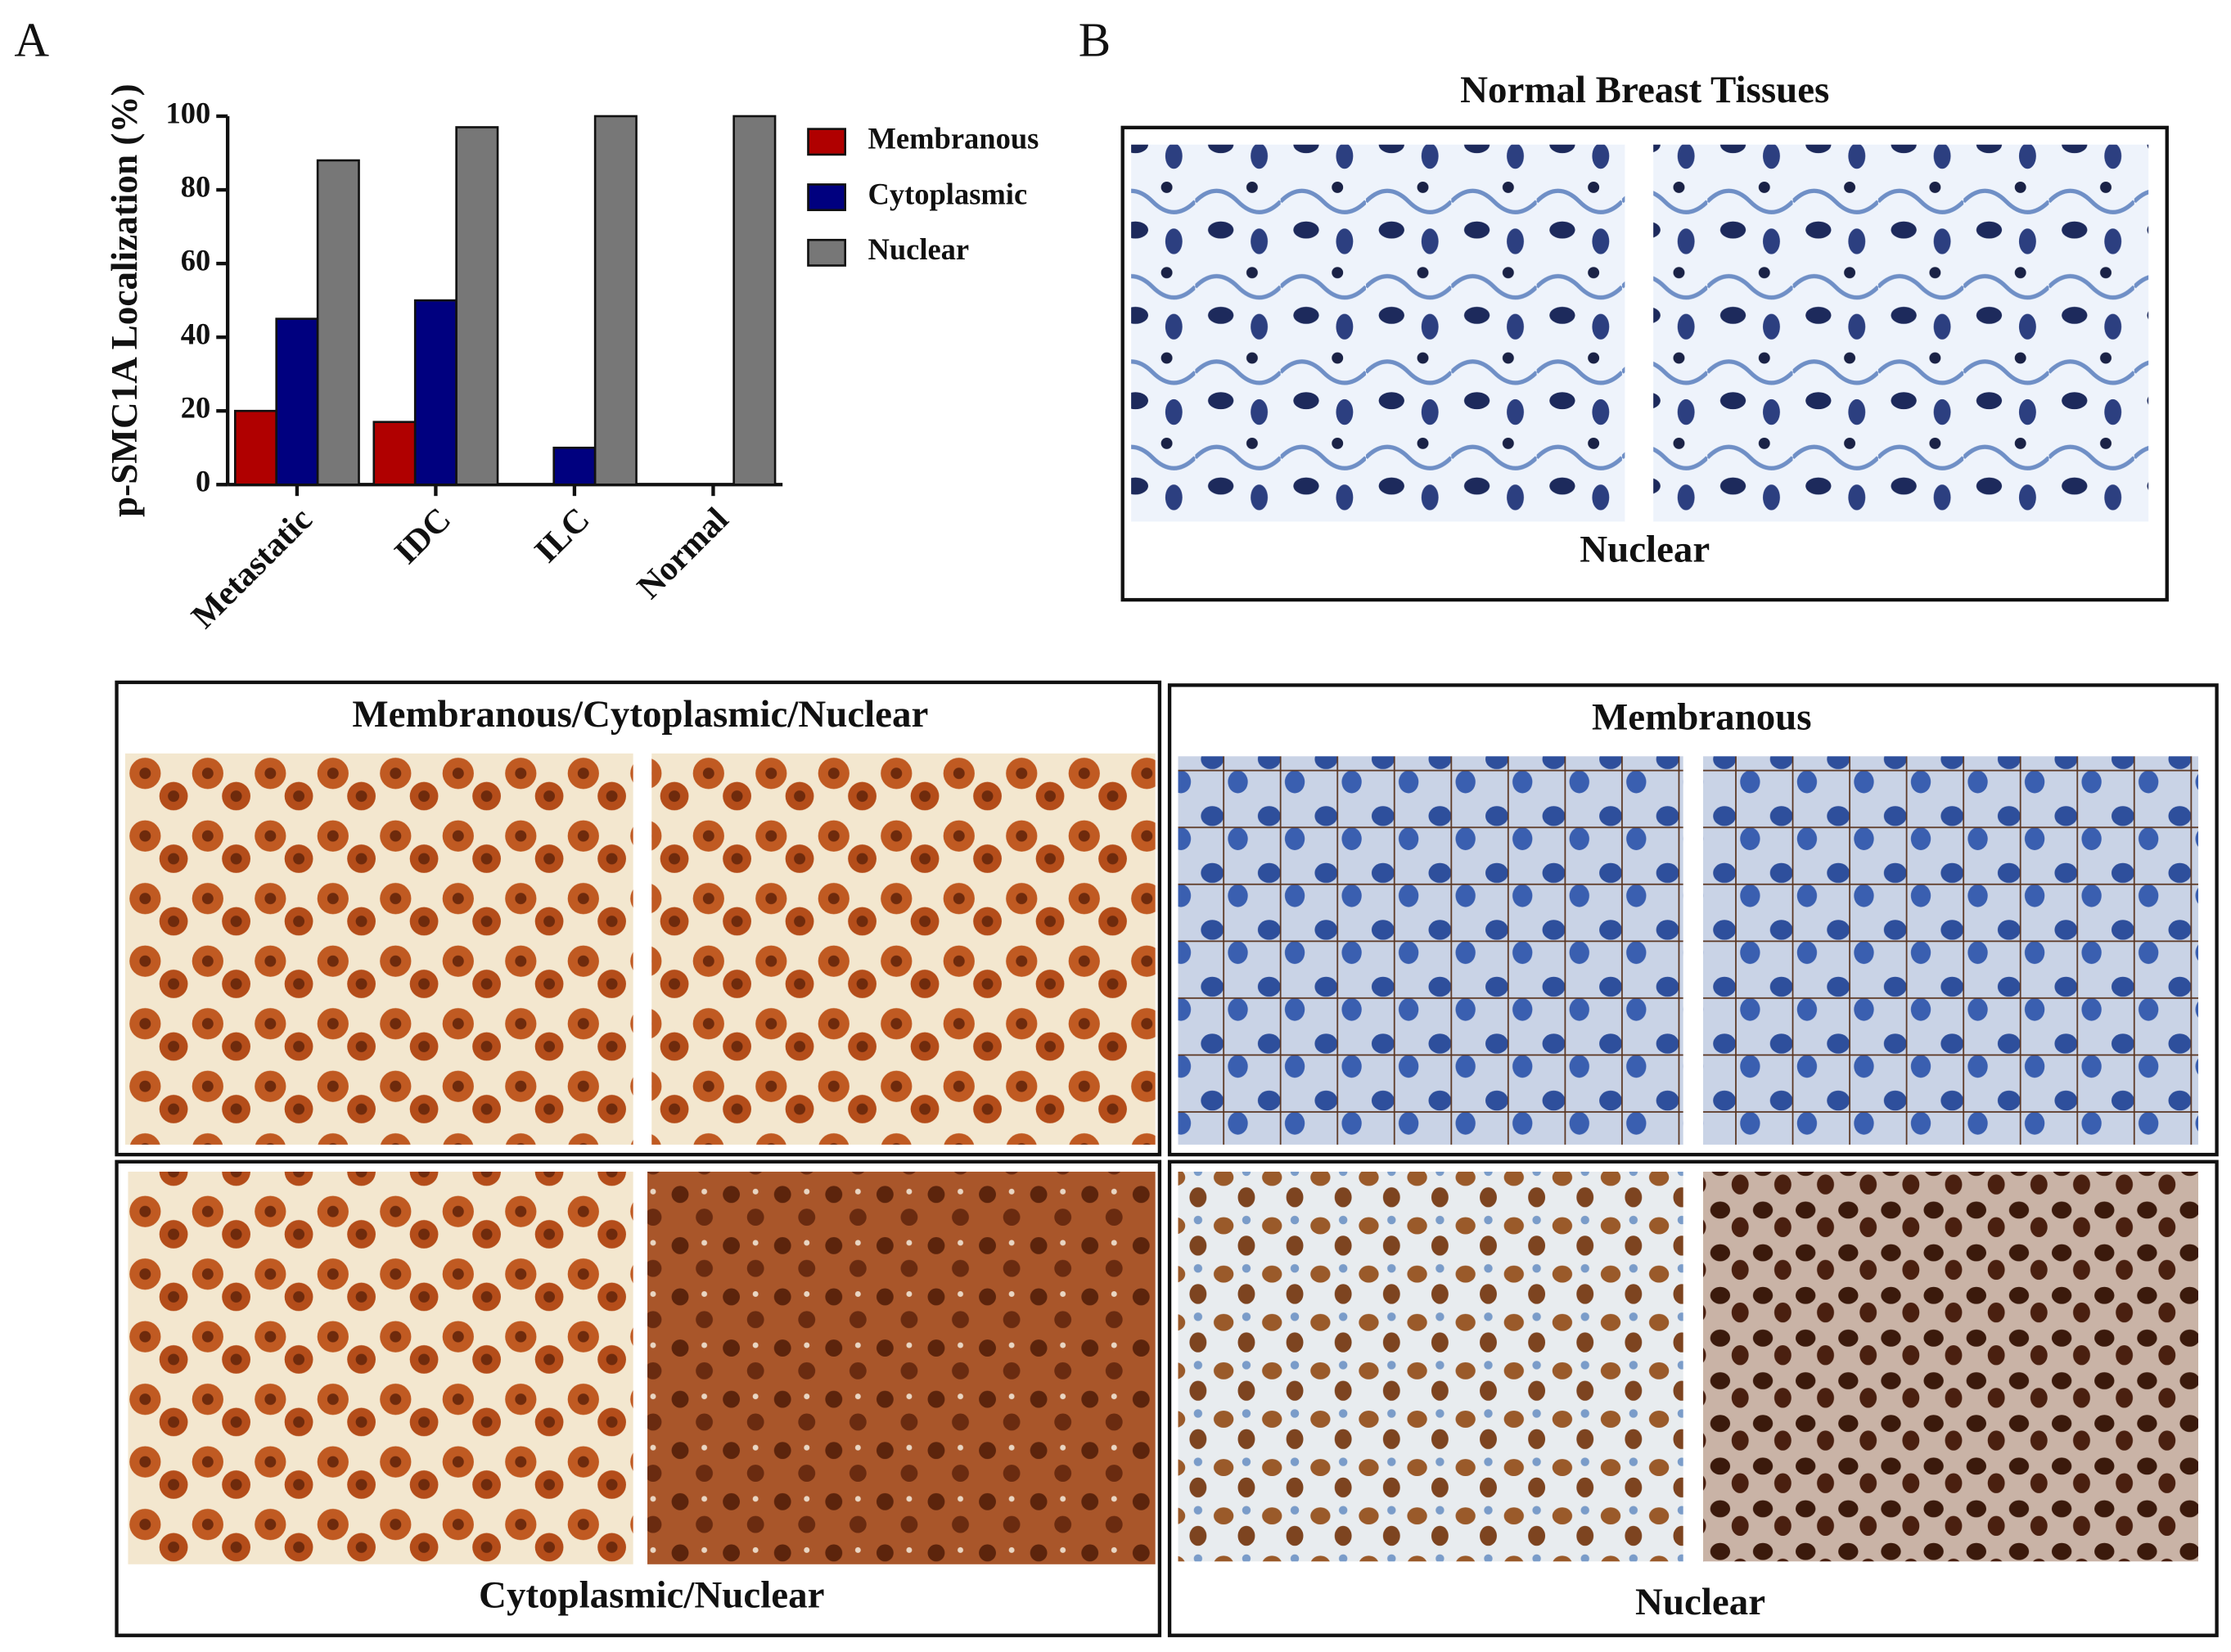 The image size is (2231, 1652). Describe the element at coordinates (954, 138) in the screenshot. I see `legend-label: Membranous` at that location.